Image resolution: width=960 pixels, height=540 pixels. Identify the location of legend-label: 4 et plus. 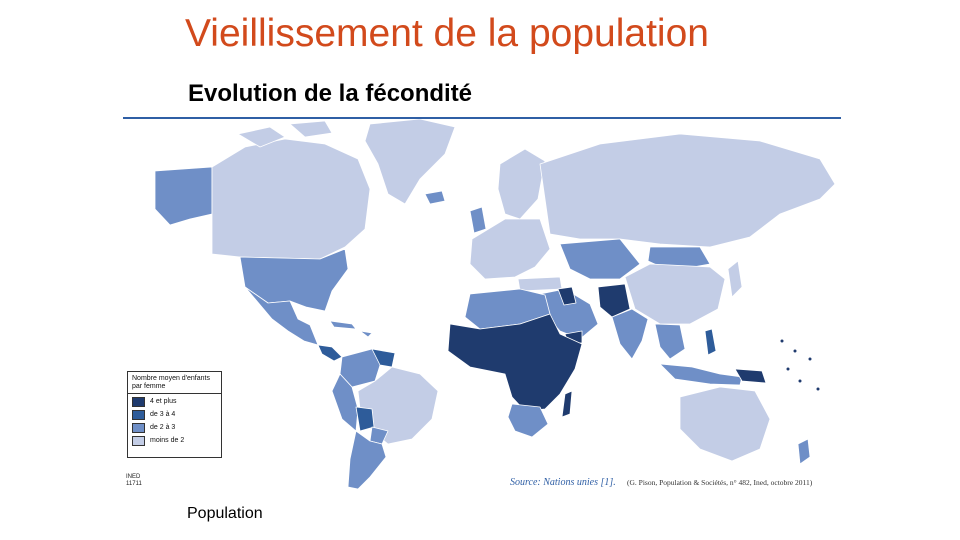
(163, 401).